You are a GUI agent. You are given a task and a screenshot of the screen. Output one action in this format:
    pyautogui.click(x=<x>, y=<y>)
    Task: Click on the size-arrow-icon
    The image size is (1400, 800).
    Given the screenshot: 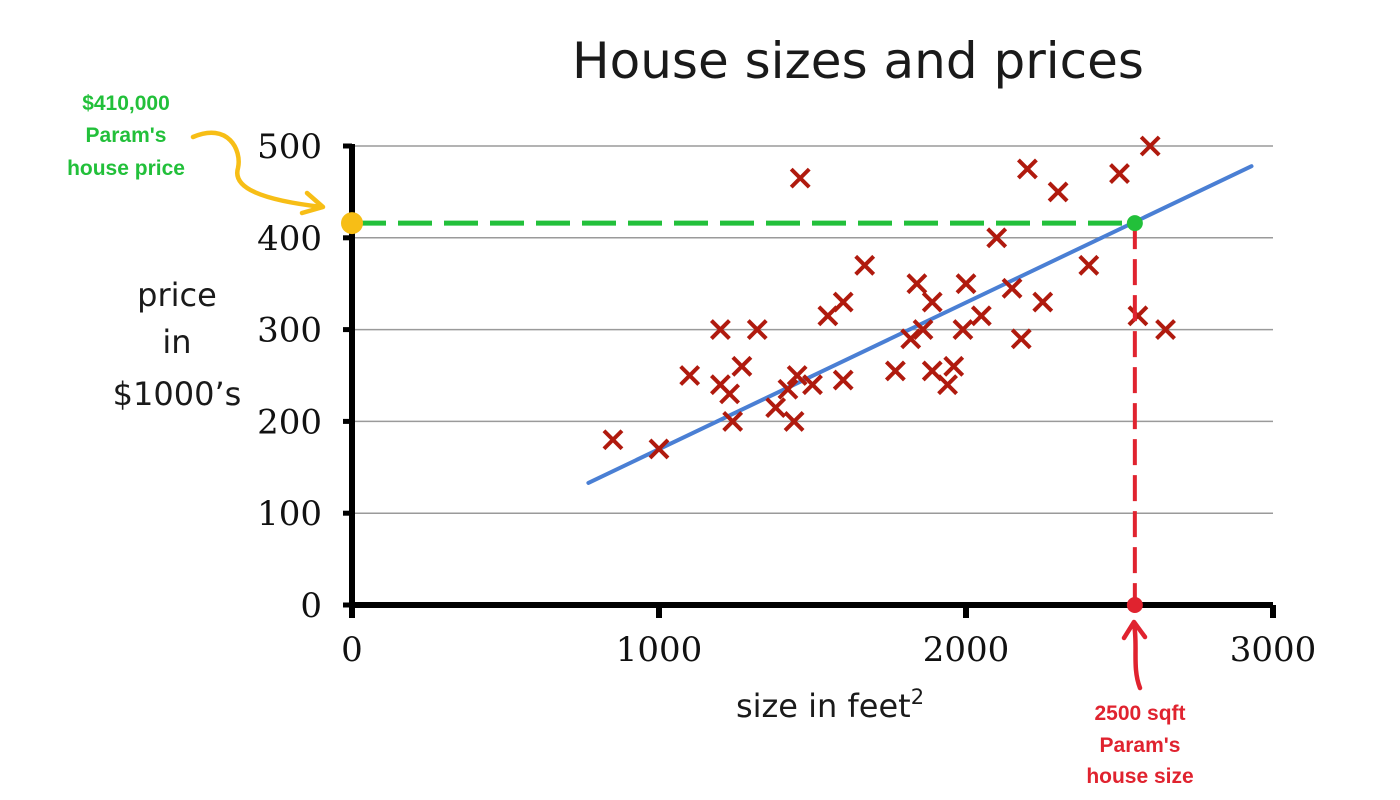 What is the action you would take?
    pyautogui.click(x=1137, y=656)
    